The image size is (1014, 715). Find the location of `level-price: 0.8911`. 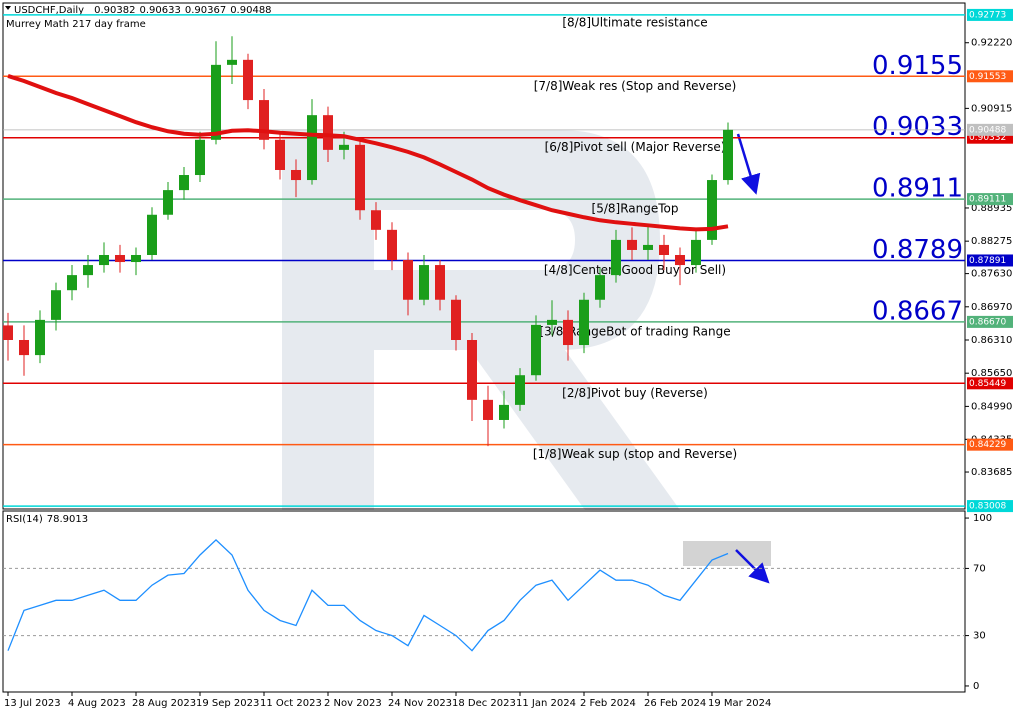

level-price: 0.8911 is located at coordinates (917, 189).